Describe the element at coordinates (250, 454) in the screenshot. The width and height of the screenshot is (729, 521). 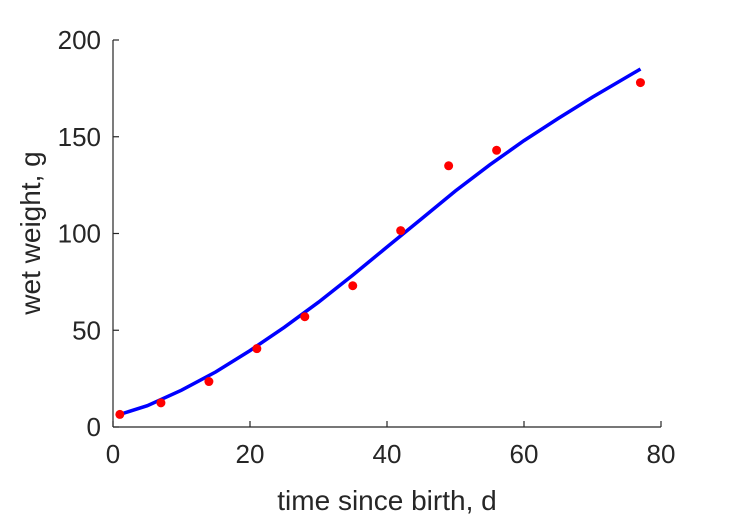
I see `x-tick-label: 20` at that location.